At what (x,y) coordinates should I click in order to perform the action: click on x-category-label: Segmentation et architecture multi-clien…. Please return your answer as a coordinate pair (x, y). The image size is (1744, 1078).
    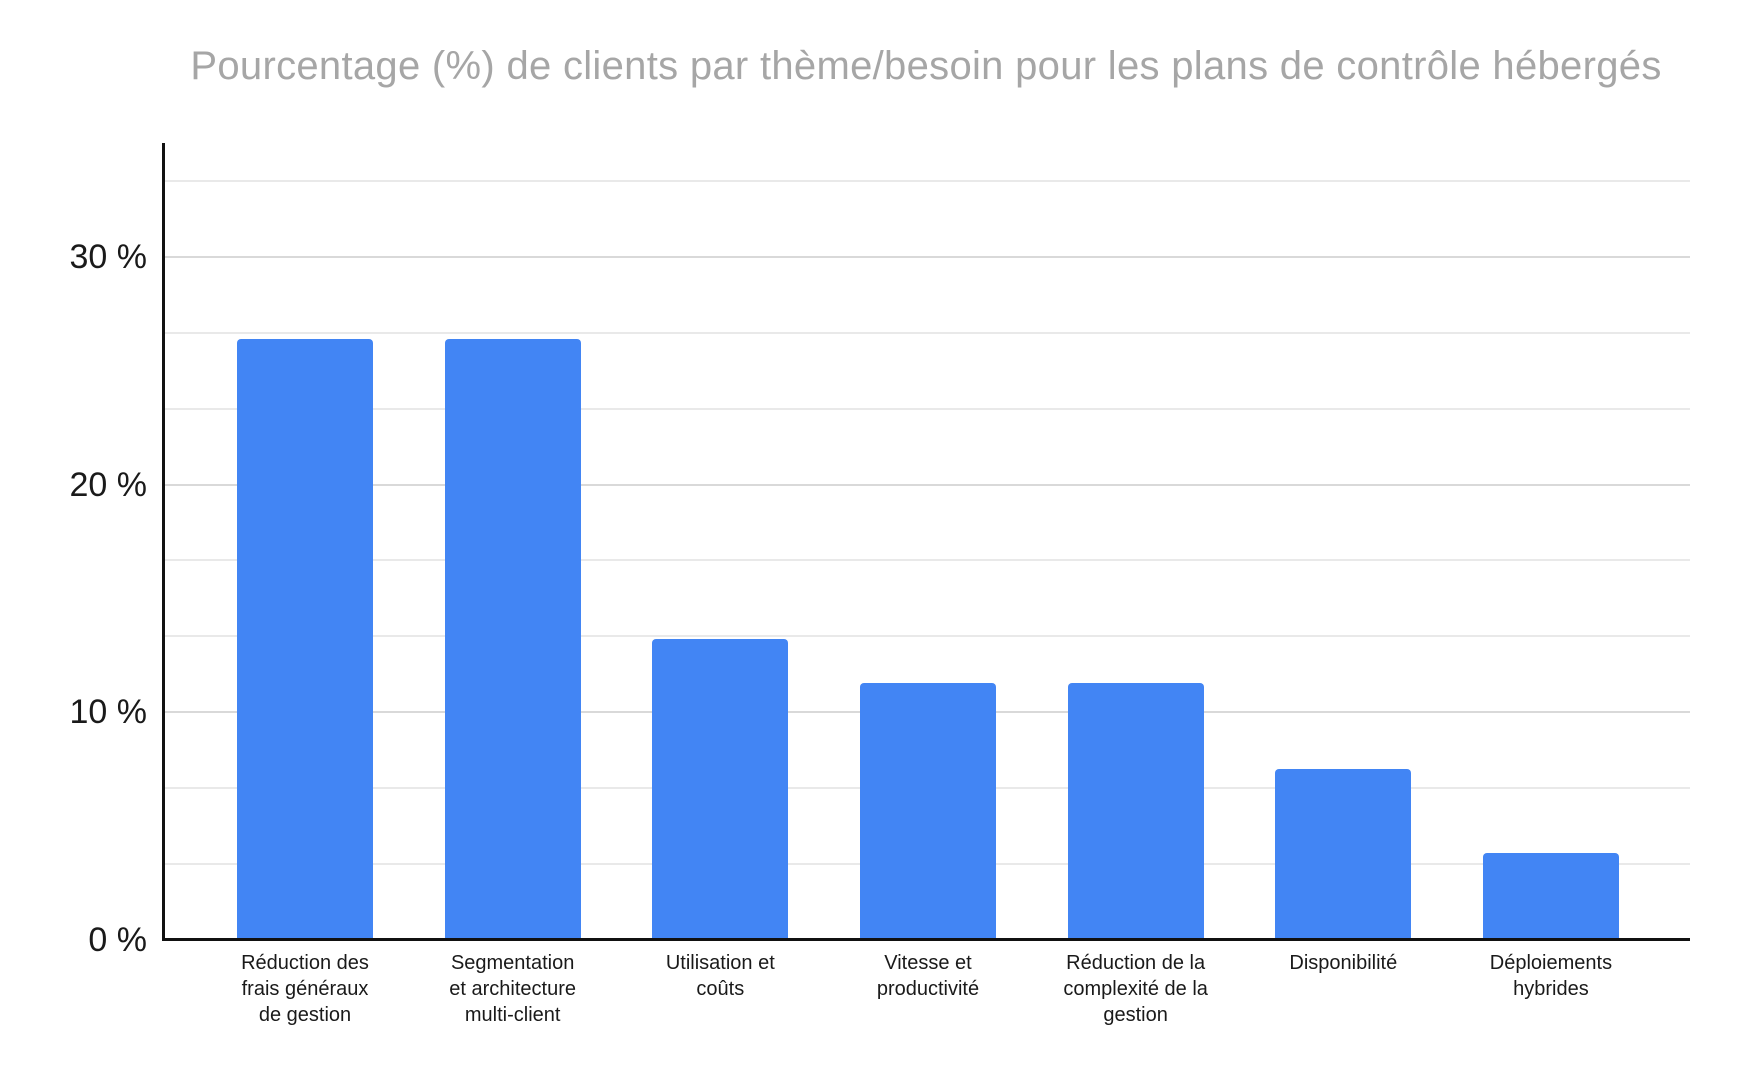
    Looking at the image, I should click on (513, 989).